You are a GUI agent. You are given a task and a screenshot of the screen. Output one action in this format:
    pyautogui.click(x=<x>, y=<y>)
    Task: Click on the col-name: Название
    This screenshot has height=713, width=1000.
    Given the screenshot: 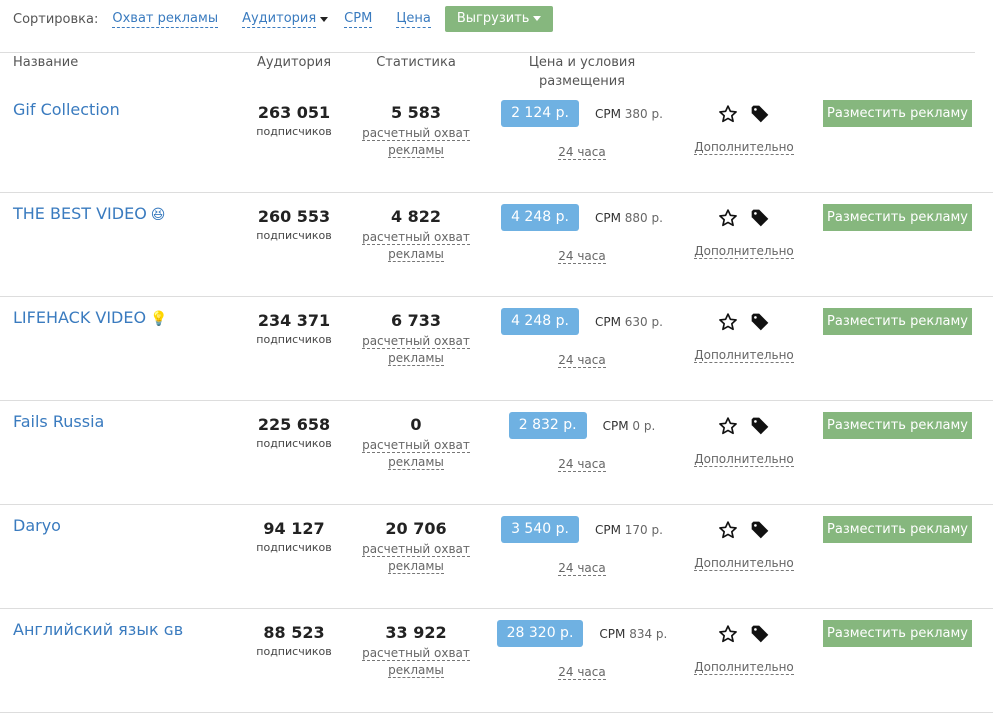 What is the action you would take?
    pyautogui.click(x=46, y=62)
    